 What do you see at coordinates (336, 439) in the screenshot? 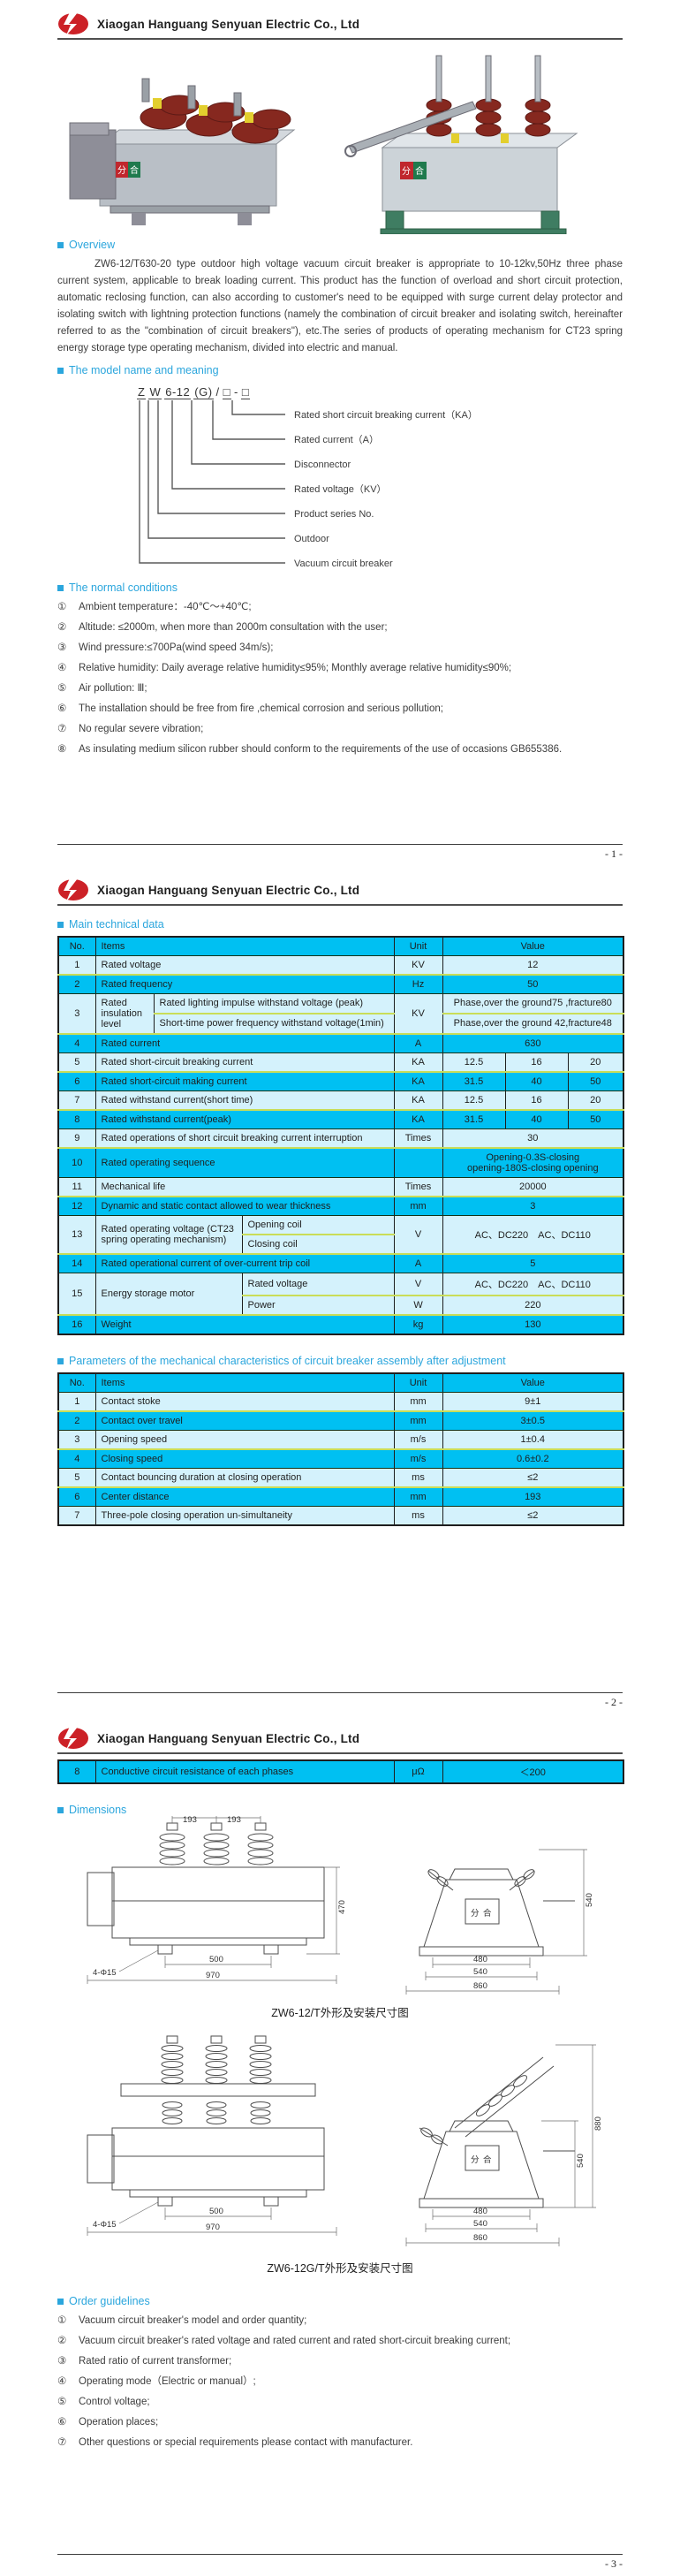
I see `model-label: Rated current（A）` at bounding box center [336, 439].